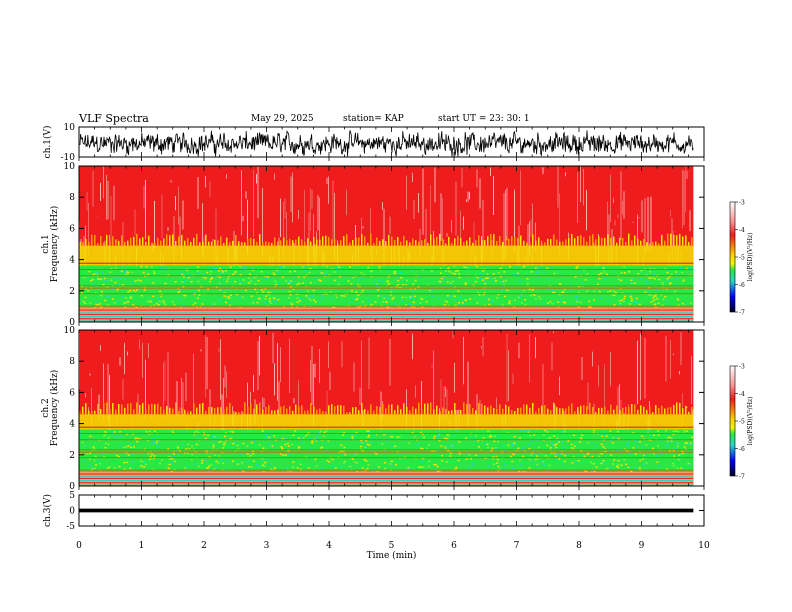 This screenshot has width=792, height=612. What do you see at coordinates (204, 546) in the screenshot?
I see `x-tick-label: 2` at bounding box center [204, 546].